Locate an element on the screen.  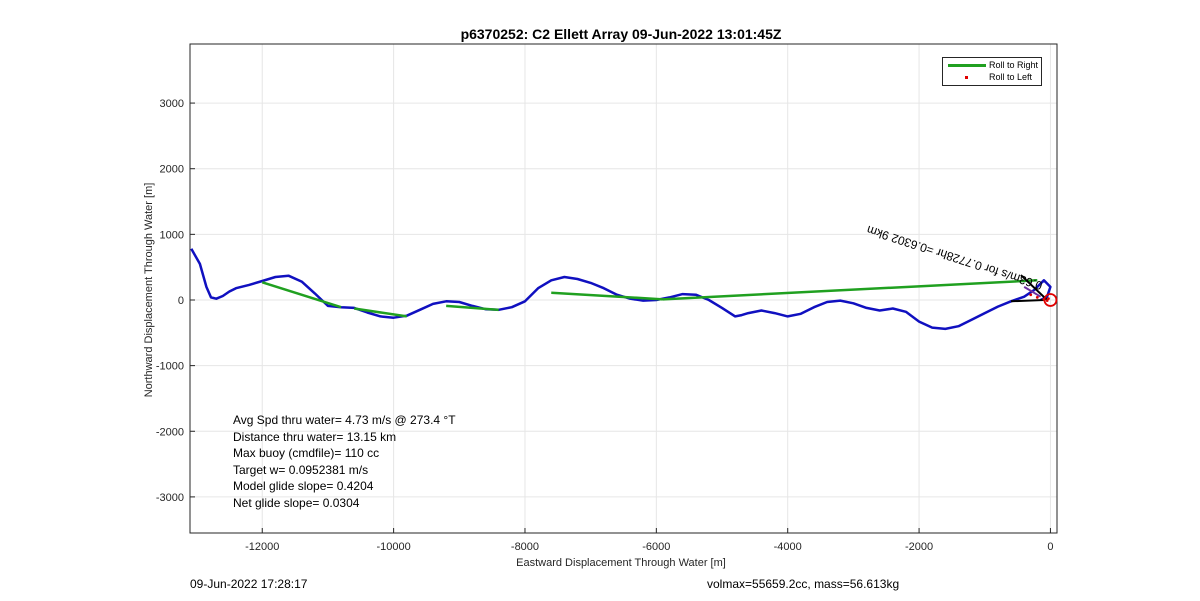
stat-model-glide: Model glide slope= 0.4204 is located at coordinates (303, 486).